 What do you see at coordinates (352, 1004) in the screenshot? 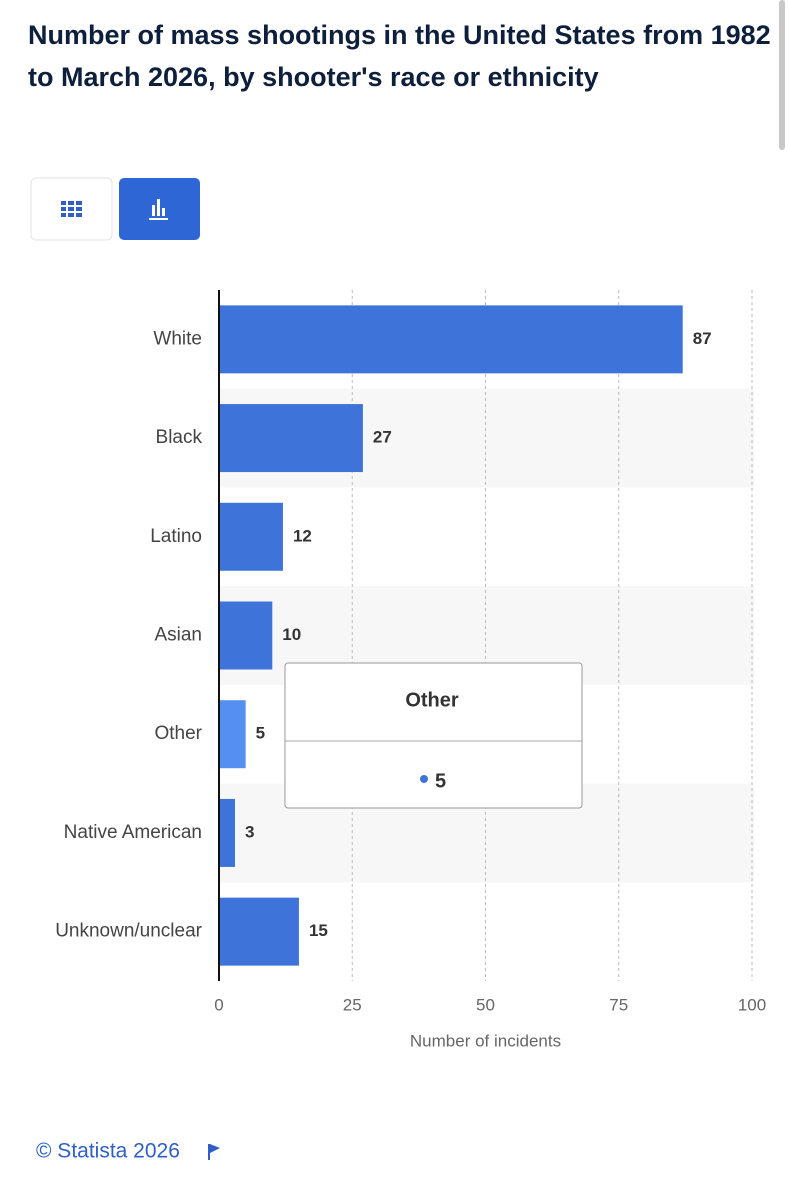
I see `x-tick-label: 25` at bounding box center [352, 1004].